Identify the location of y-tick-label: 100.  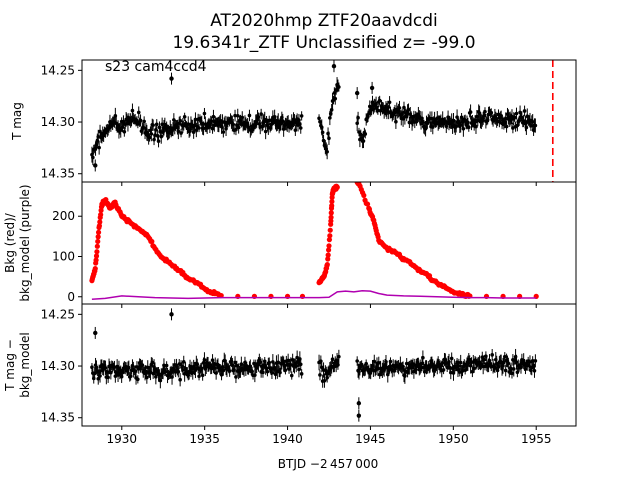
(63, 256).